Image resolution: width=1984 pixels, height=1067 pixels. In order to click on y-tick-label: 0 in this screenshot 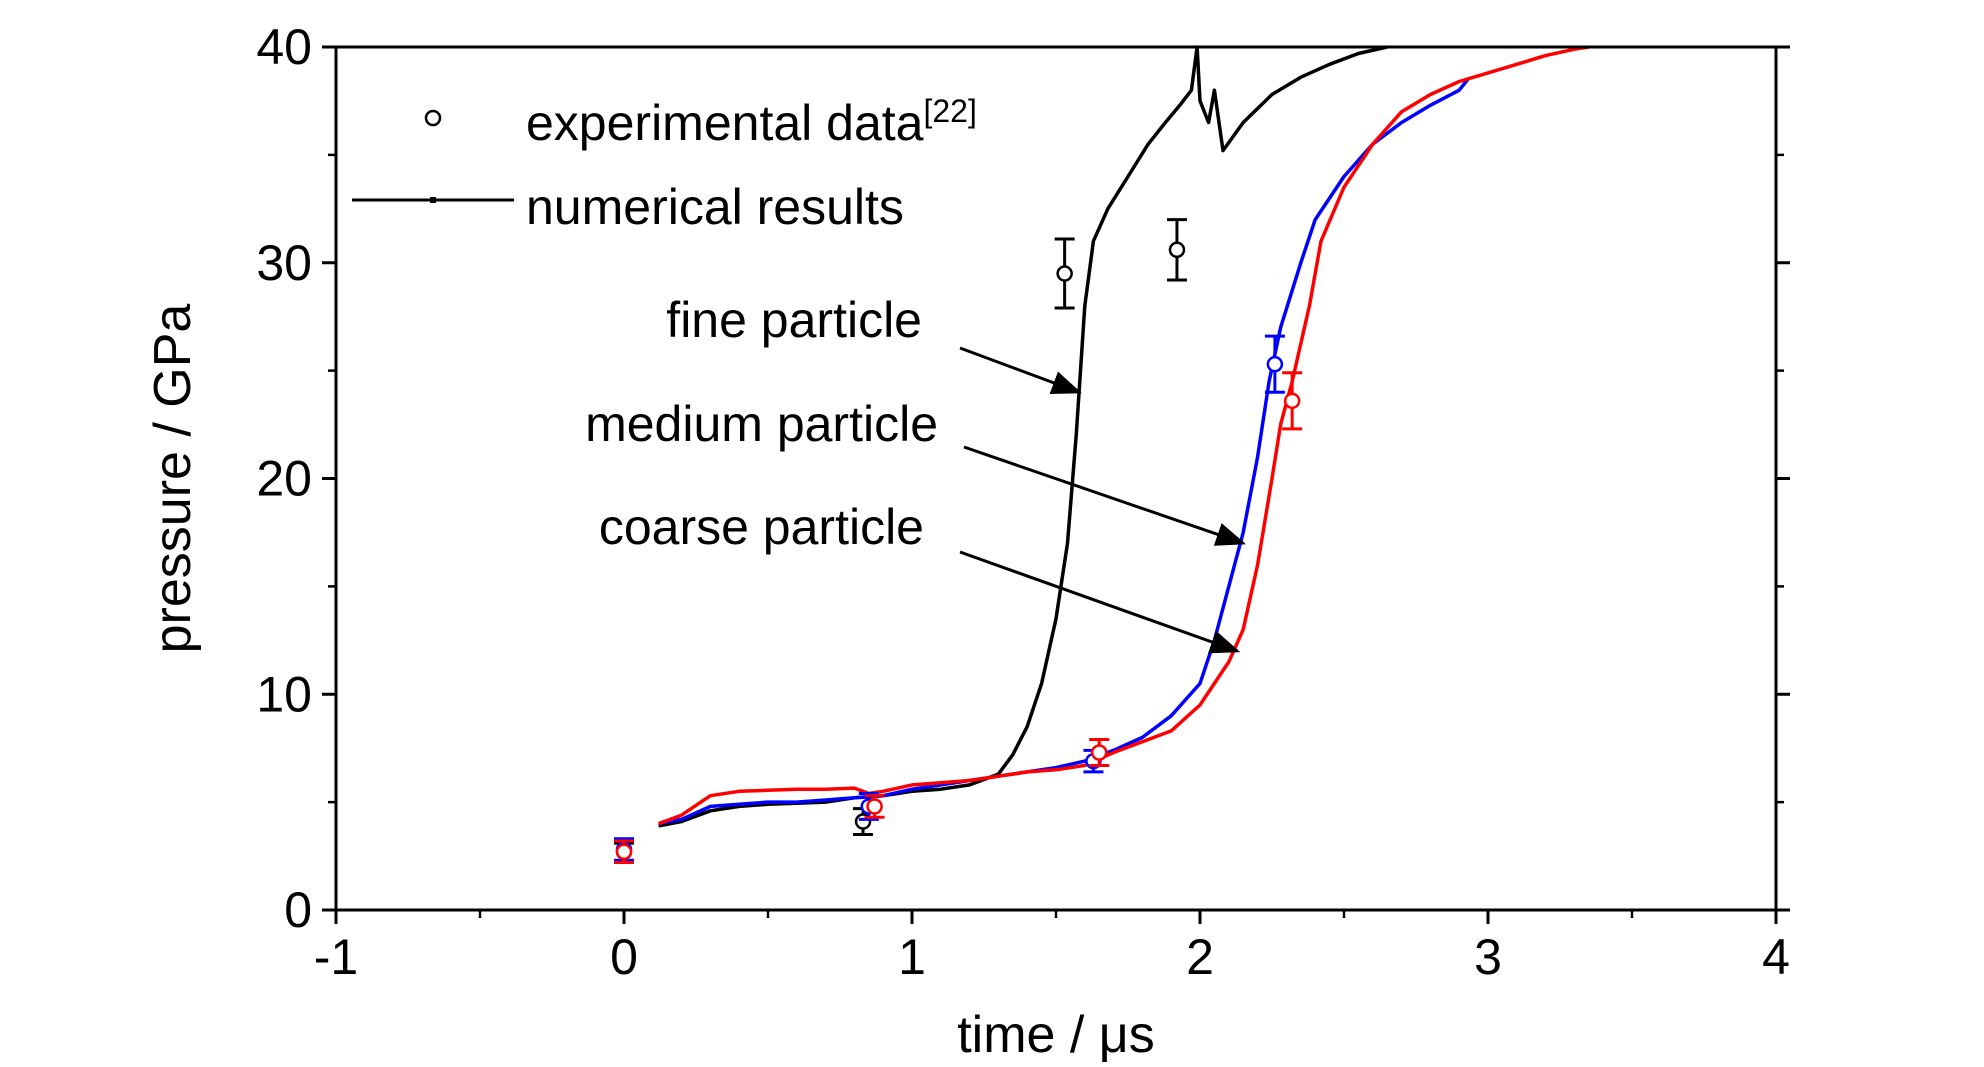, I will do `click(298, 910)`.